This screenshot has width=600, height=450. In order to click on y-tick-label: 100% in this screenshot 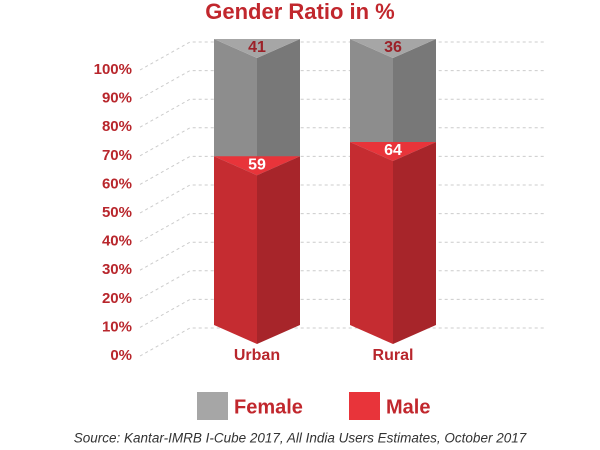, I will do `click(113, 69)`.